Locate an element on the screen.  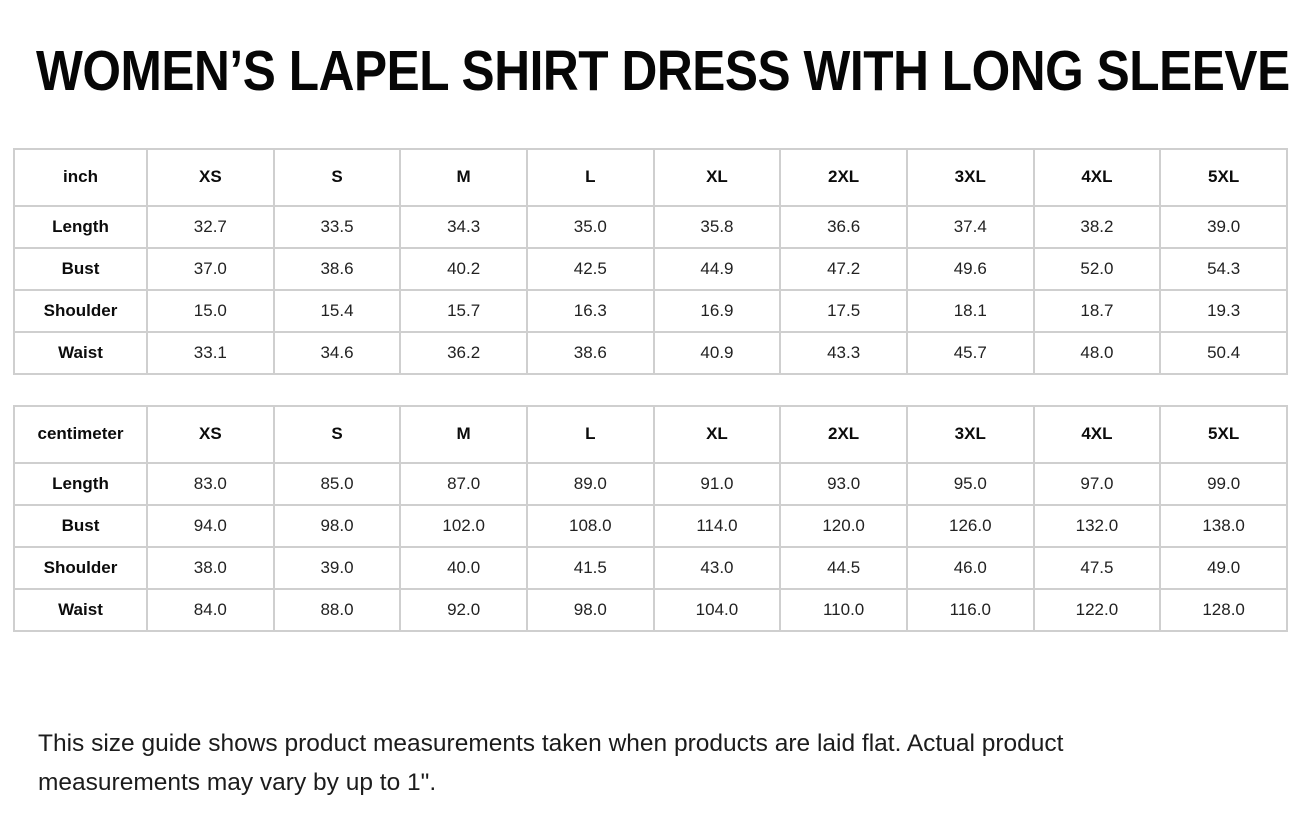
measurement-value-cell: 15.4 is located at coordinates (337, 310).